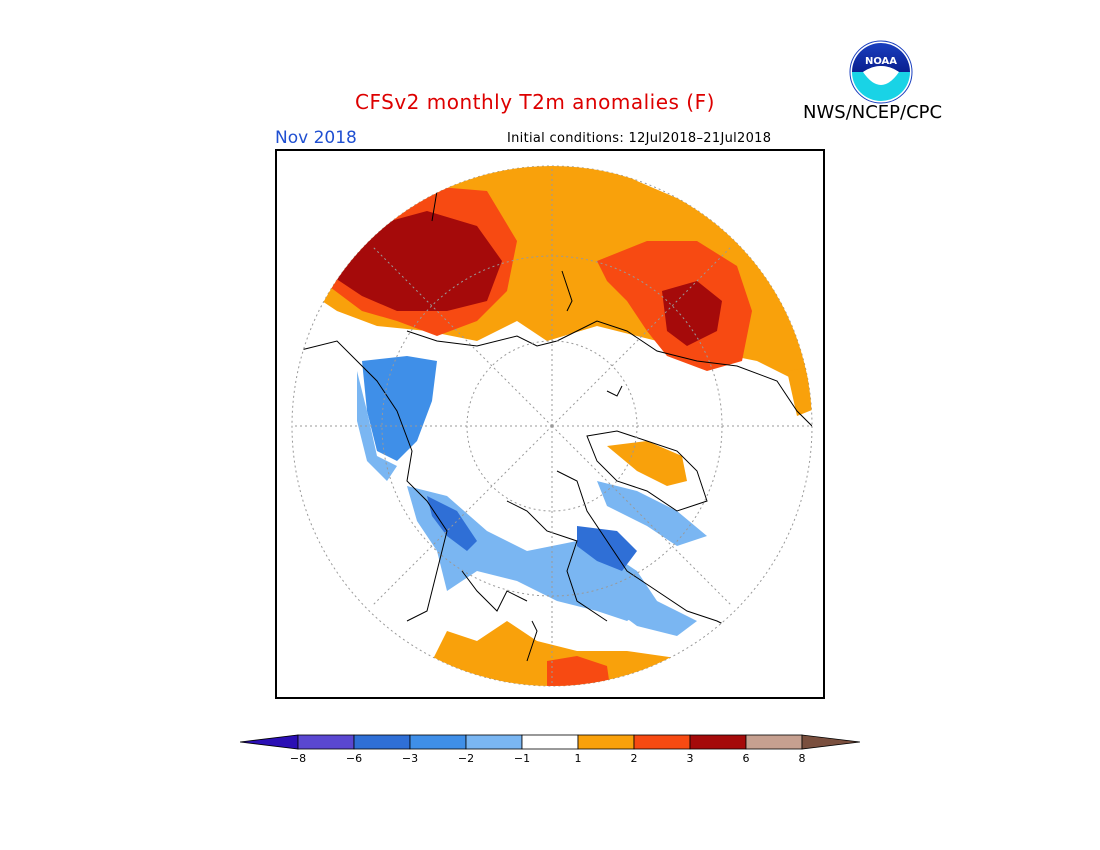 The image size is (1100, 850). What do you see at coordinates (532, 553) in the screenshot?
I see `anomaly-region-blue-south` at bounding box center [532, 553].